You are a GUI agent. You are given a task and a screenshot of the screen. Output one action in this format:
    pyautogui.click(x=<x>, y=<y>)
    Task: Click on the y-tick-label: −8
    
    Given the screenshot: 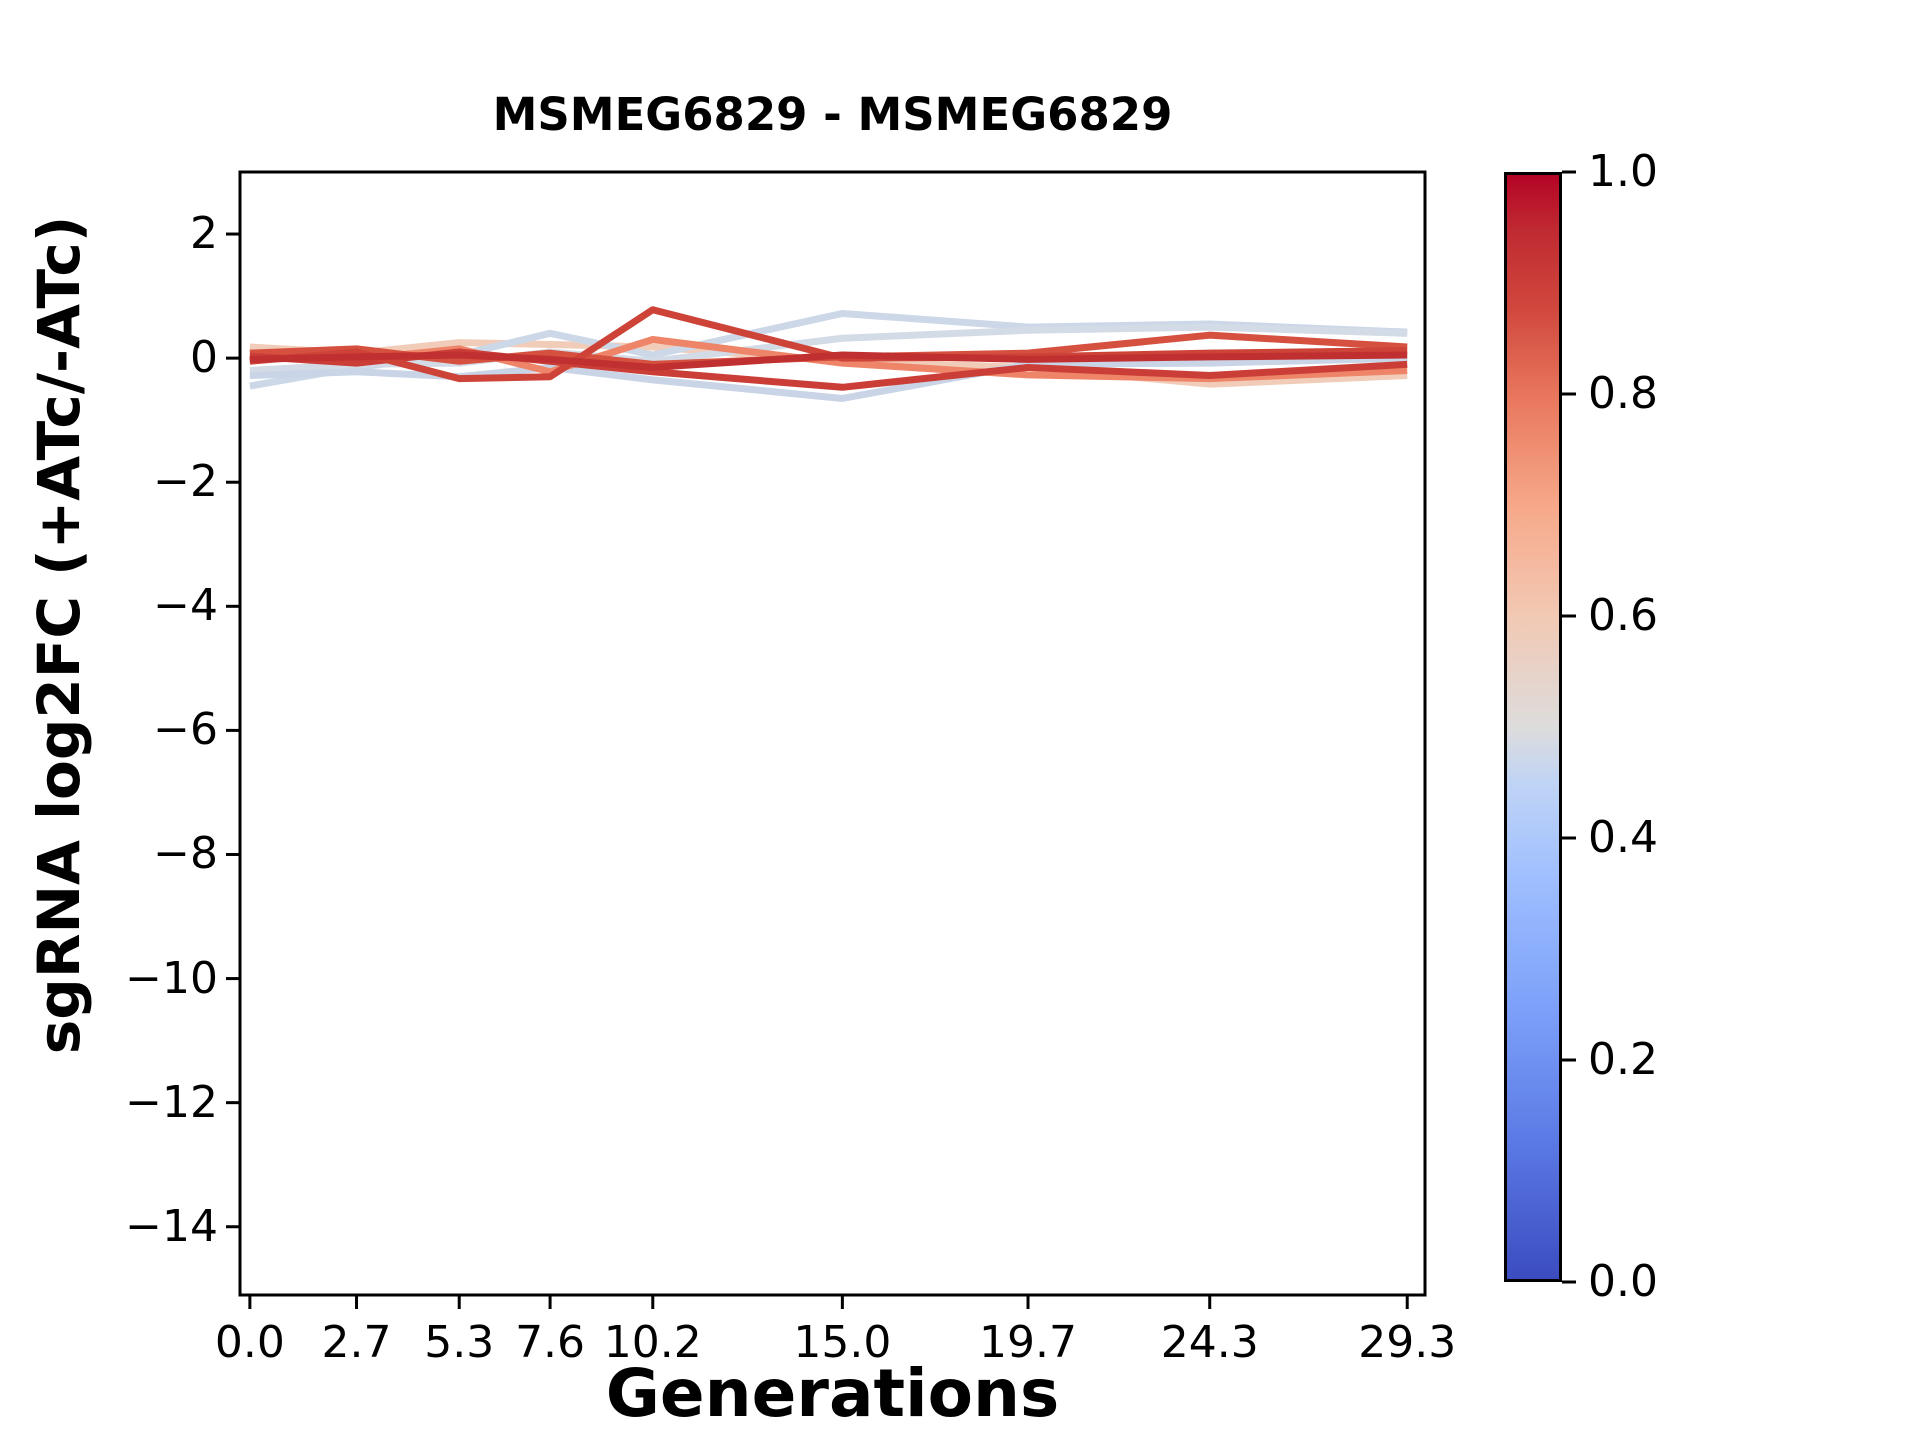 What is the action you would take?
    pyautogui.click(x=185, y=854)
    